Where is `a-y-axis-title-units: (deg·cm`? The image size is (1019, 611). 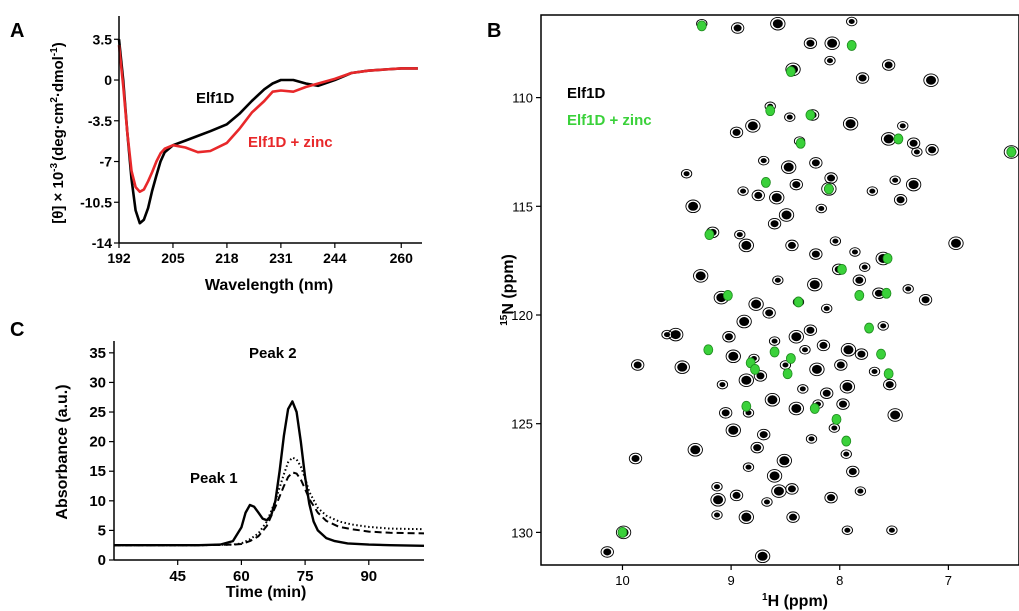 a-y-axis-title-units: (deg·cm is located at coordinates (58, 132).